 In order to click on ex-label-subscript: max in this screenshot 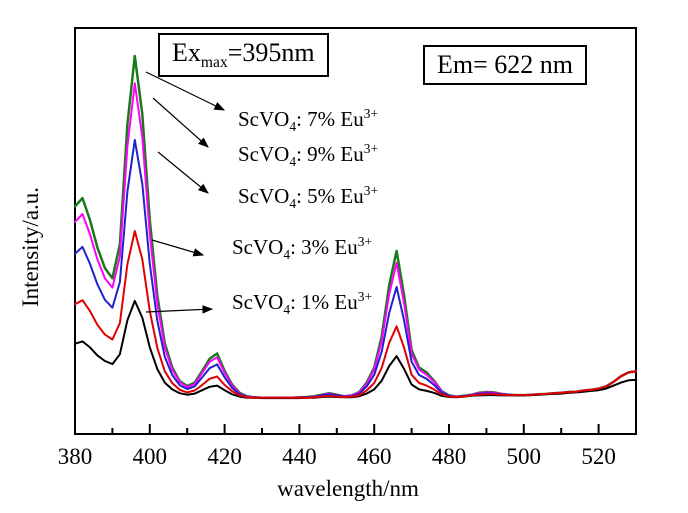, I will do `click(214, 63)`.